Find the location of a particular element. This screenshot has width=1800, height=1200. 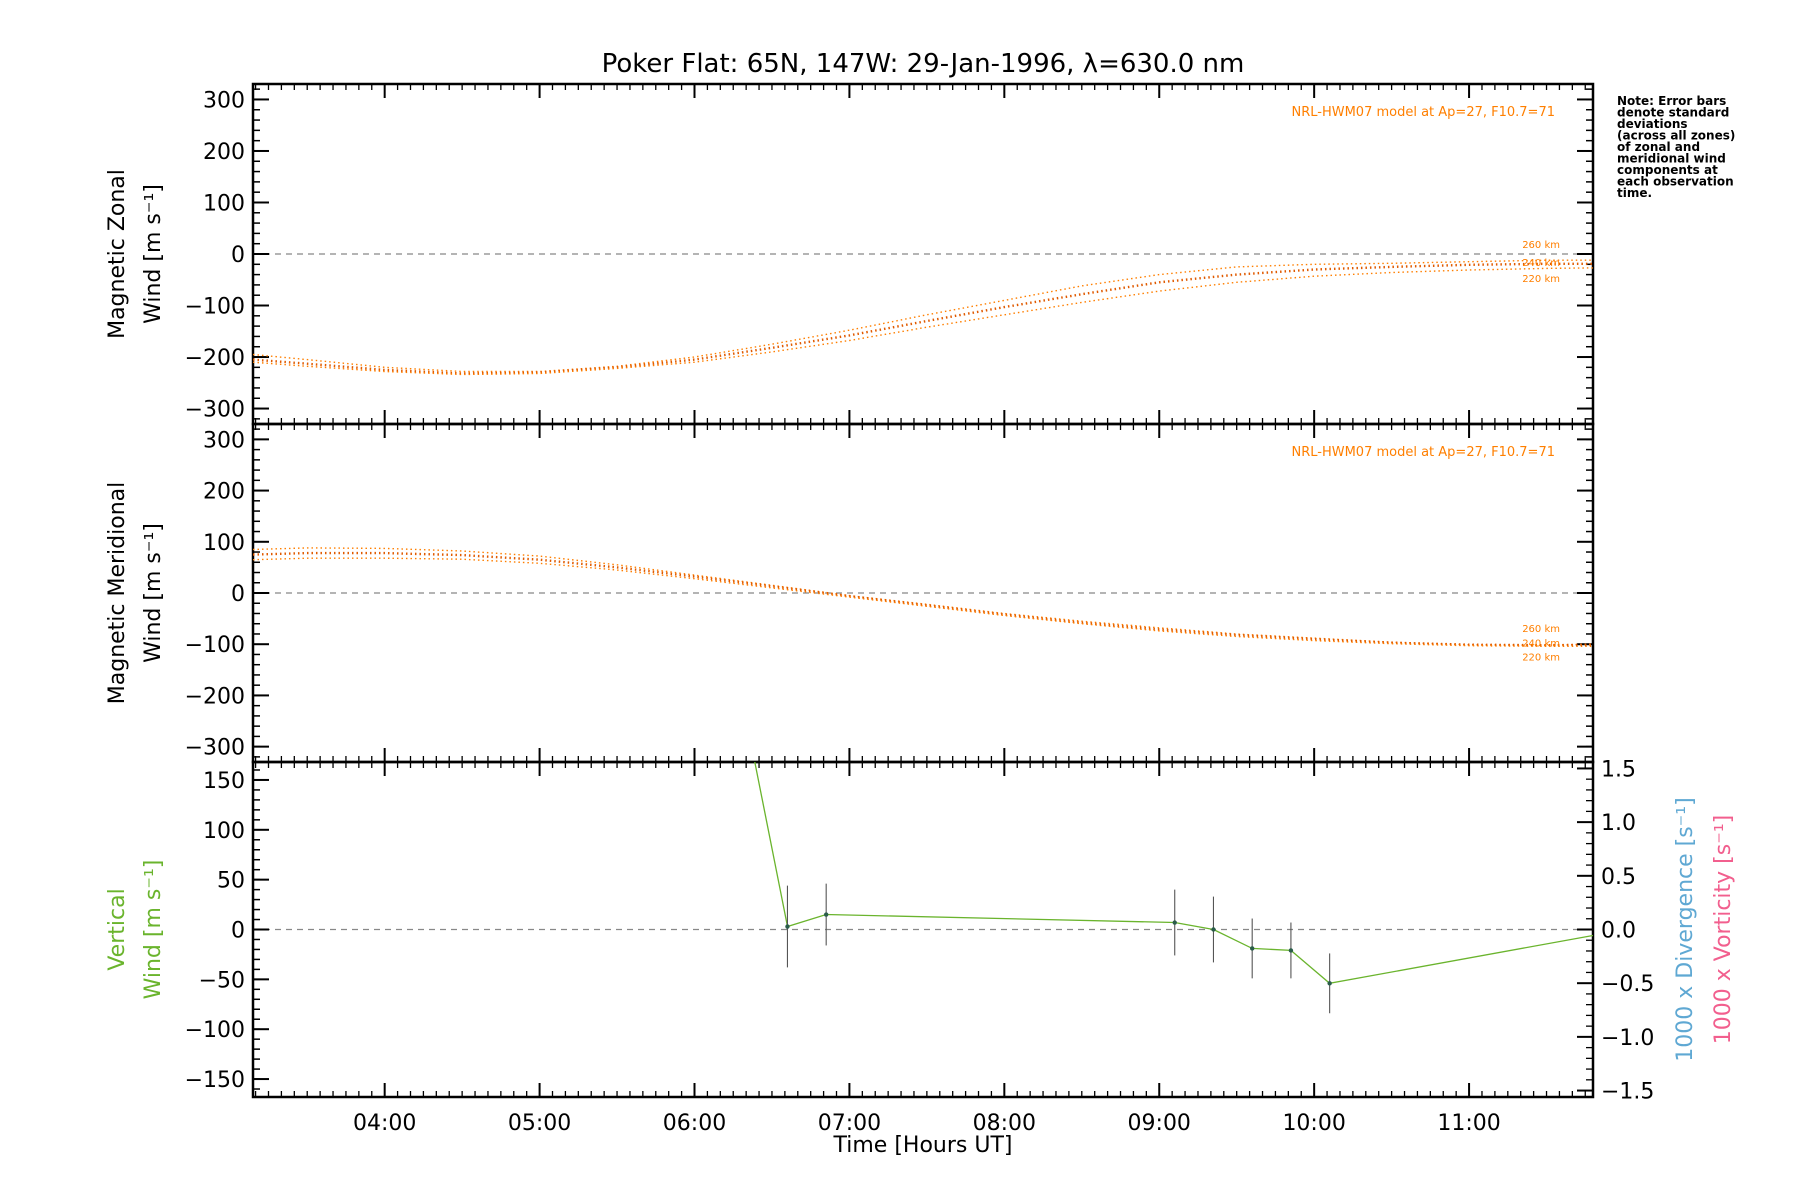

y-axis-title-line1: Vertical is located at coordinates (117, 929).